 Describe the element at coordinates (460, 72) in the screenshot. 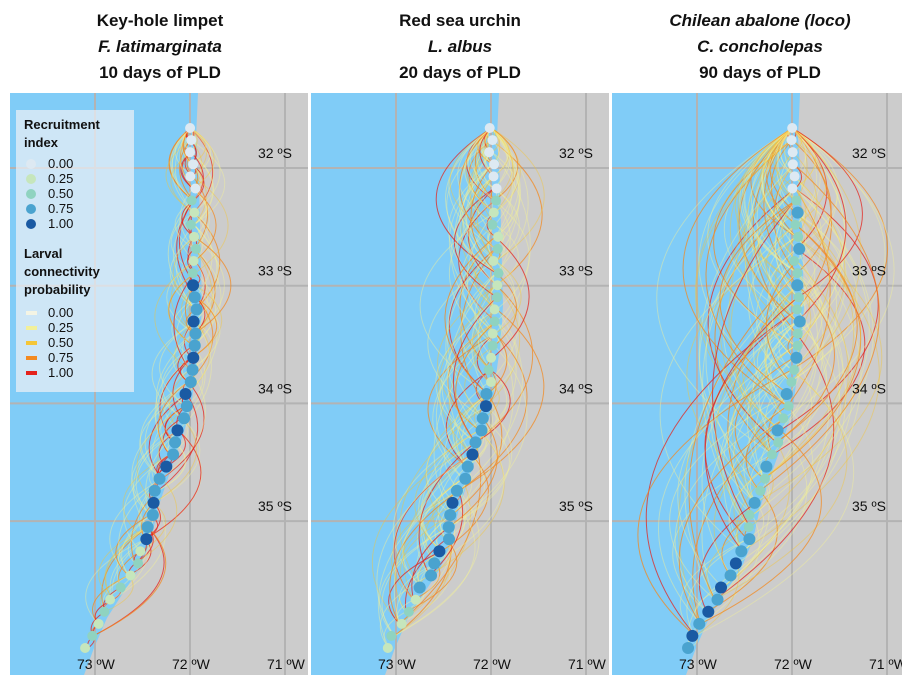

I see `pld-label: 20 days of PLD` at that location.